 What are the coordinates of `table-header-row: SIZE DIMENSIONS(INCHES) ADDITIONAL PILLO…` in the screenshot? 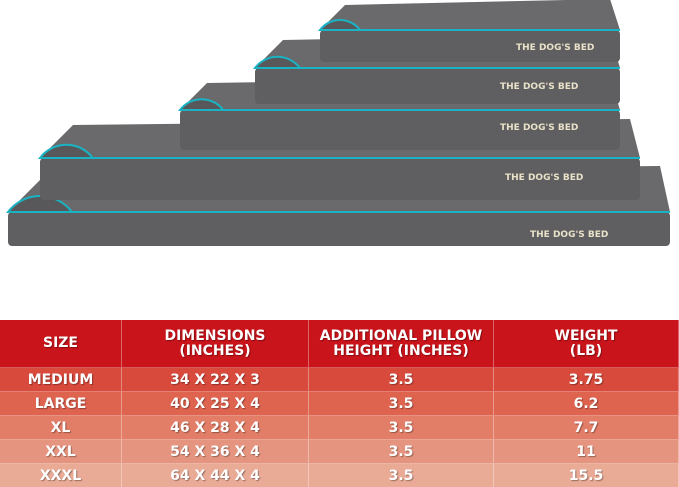 It's located at (339, 344).